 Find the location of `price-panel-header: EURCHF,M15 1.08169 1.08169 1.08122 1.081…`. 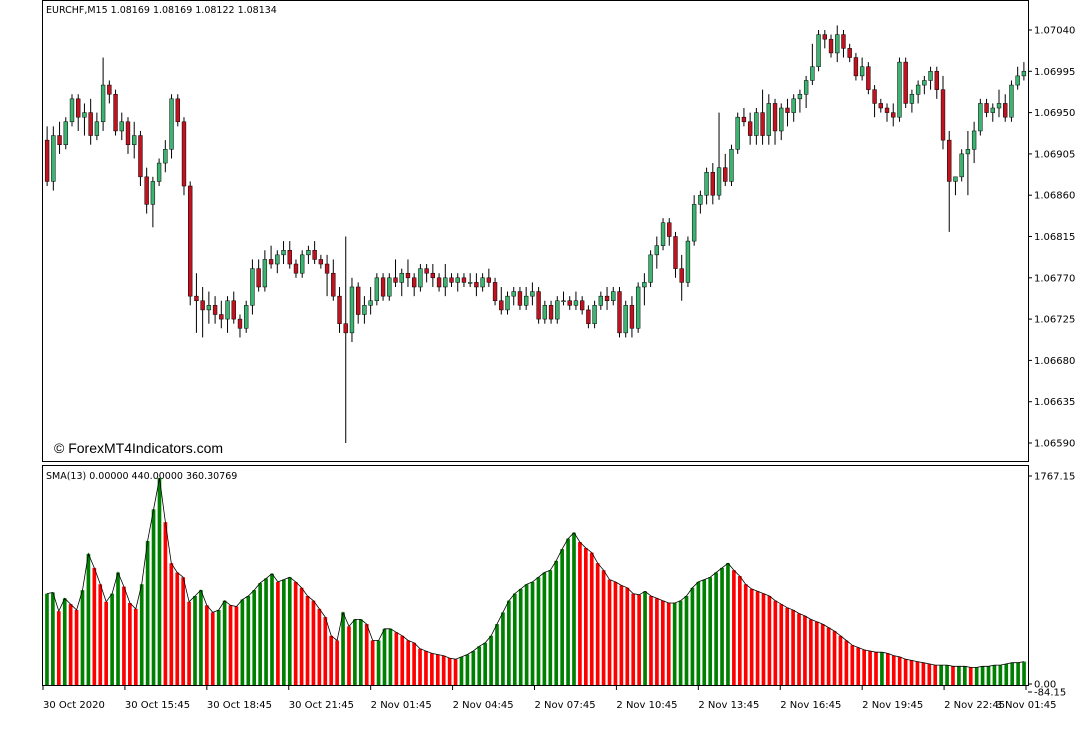

price-panel-header: EURCHF,M15 1.08169 1.08169 1.08122 1.081… is located at coordinates (161, 10).